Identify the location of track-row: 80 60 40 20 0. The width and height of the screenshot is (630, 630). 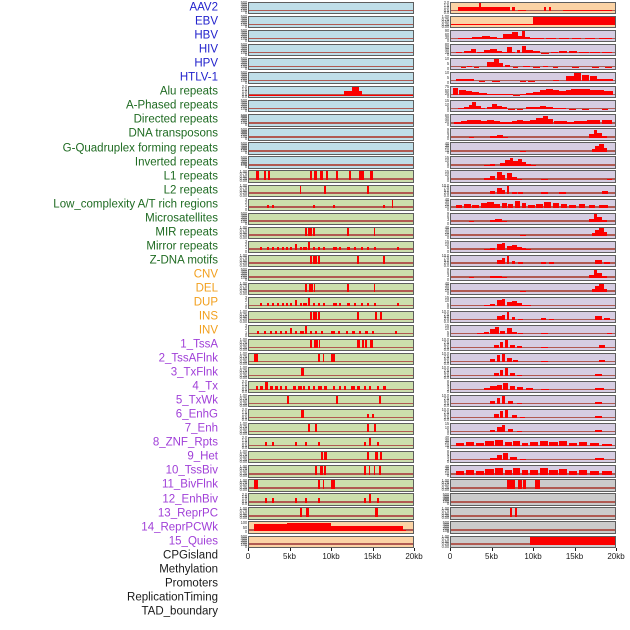
(522, 49).